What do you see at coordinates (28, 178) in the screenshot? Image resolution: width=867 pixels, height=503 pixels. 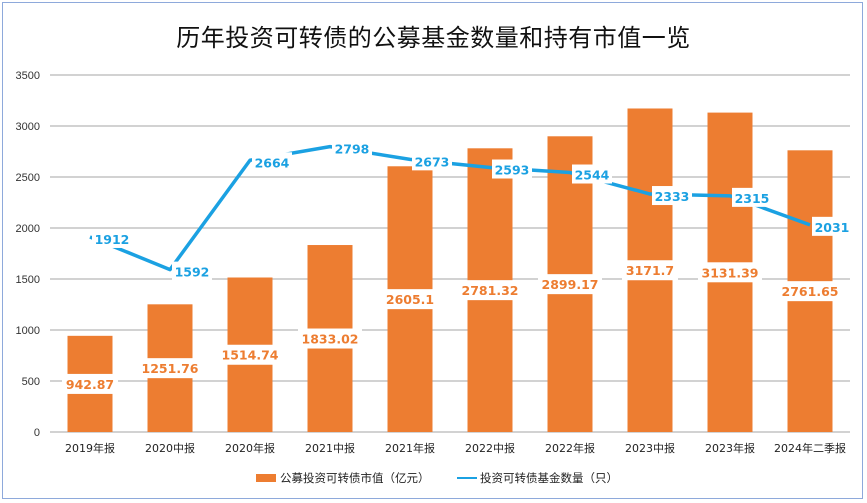 I see `y-tick-label: 2500` at bounding box center [28, 178].